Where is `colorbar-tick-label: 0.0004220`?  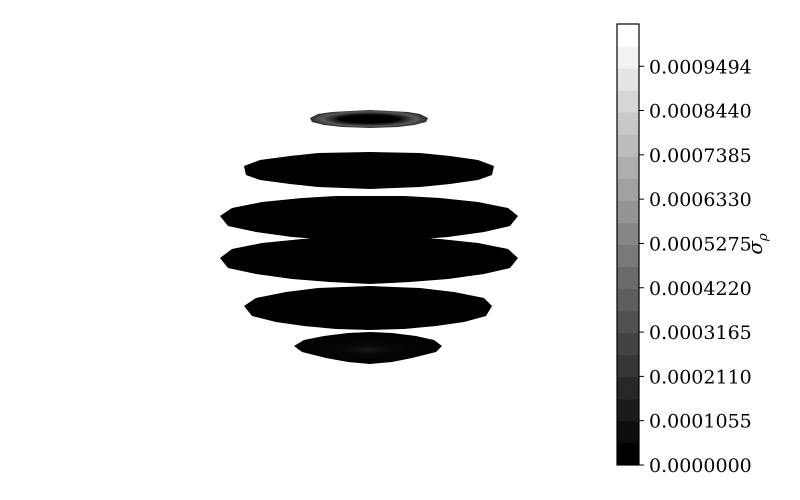 colorbar-tick-label: 0.0004220 is located at coordinates (700, 289).